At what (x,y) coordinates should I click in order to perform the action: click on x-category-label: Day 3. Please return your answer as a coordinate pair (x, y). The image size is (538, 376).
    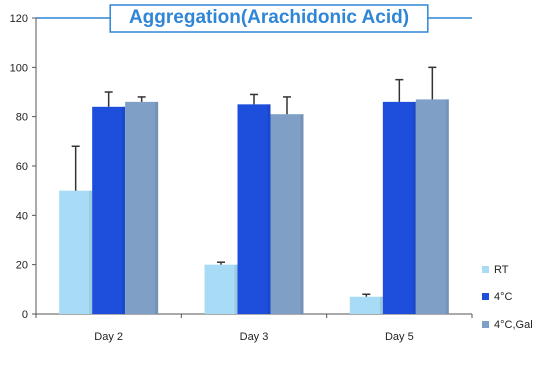
    Looking at the image, I should click on (254, 337).